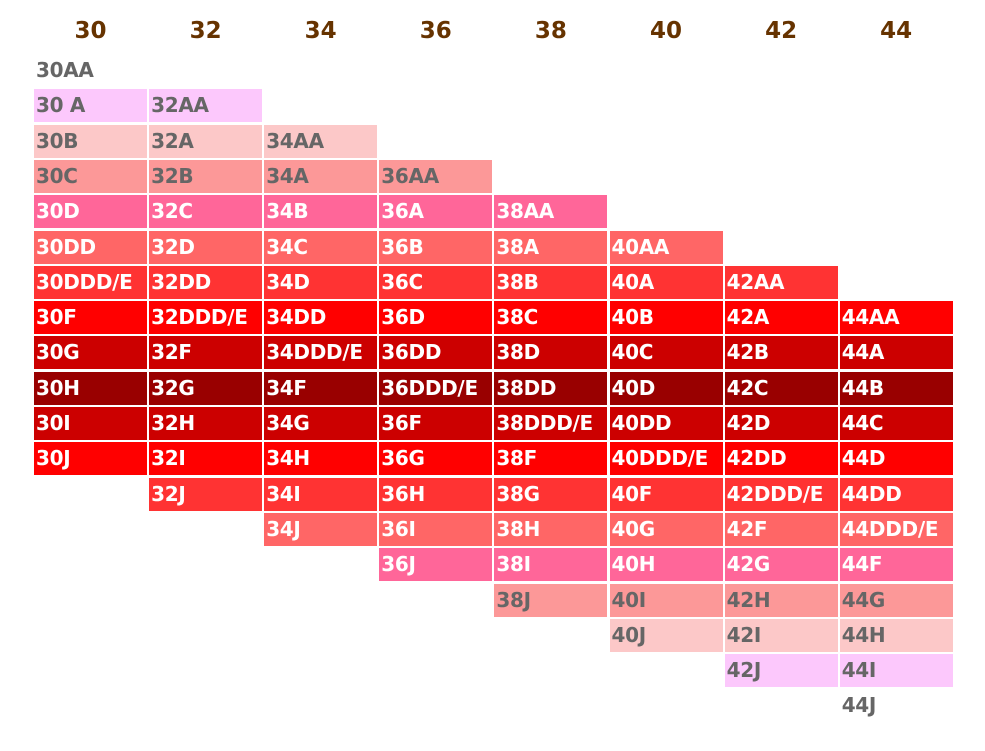 The width and height of the screenshot is (985, 751). What do you see at coordinates (321, 176) in the screenshot?
I see `size-cell: 34A` at bounding box center [321, 176].